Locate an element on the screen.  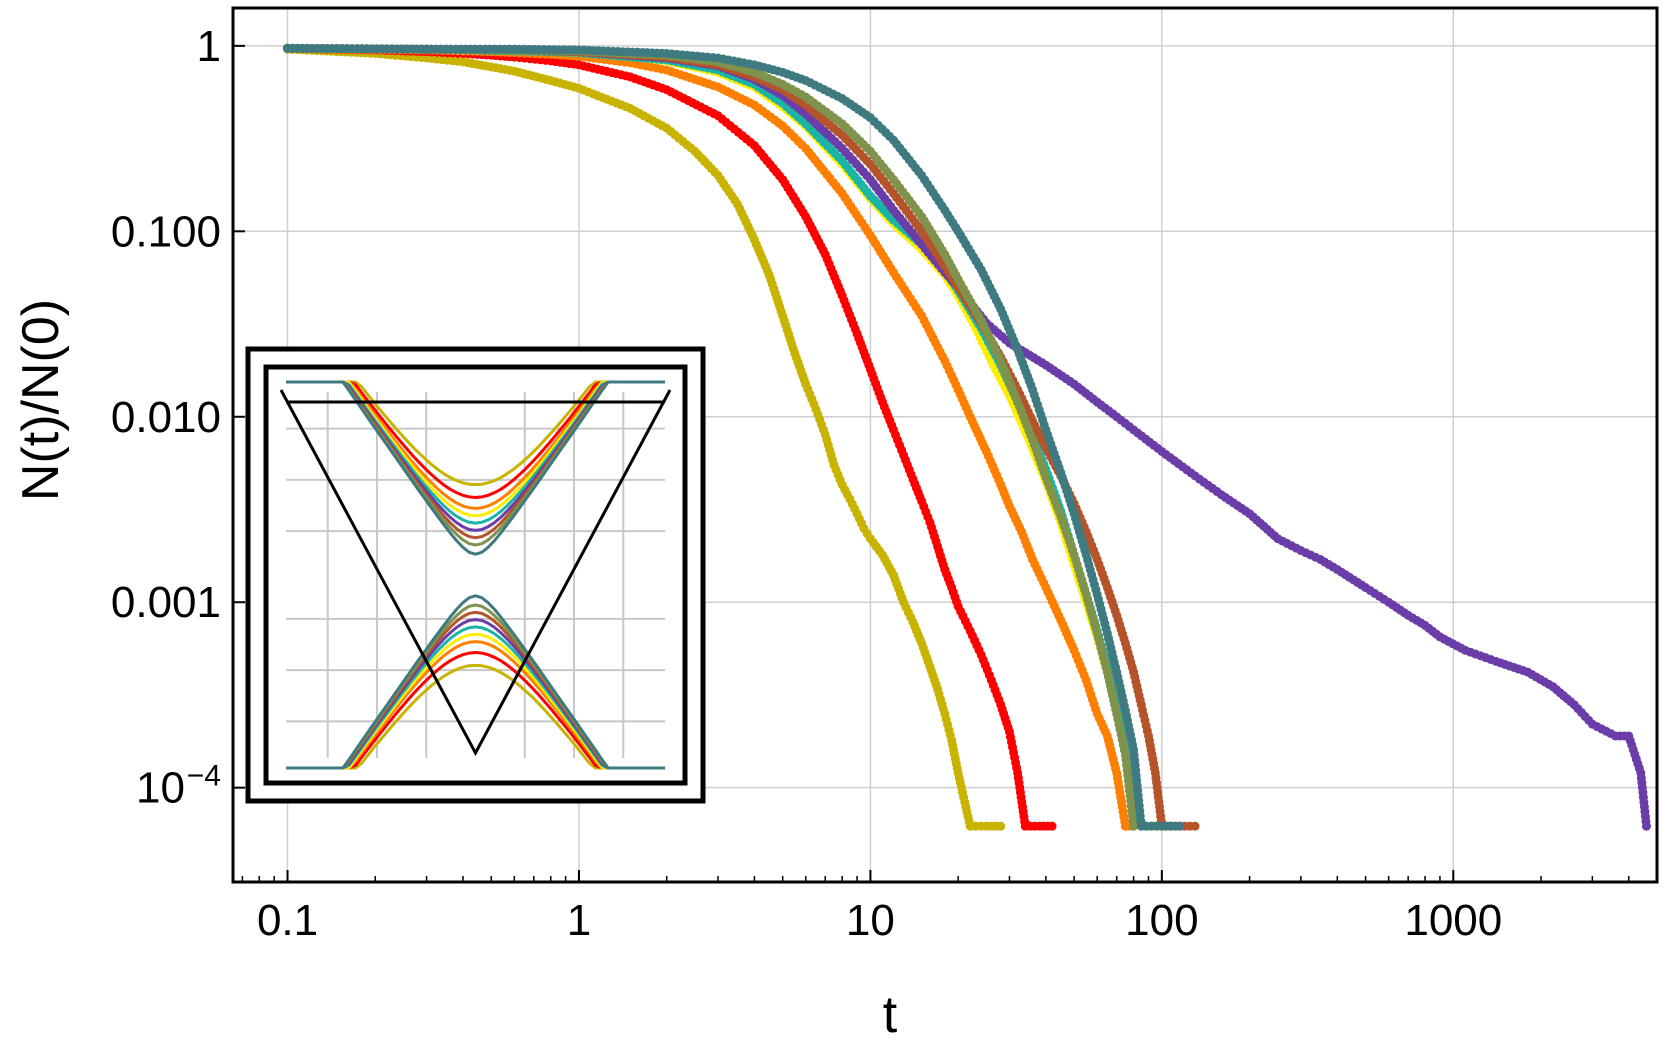
inset-band-diagram is located at coordinates (475, 575).